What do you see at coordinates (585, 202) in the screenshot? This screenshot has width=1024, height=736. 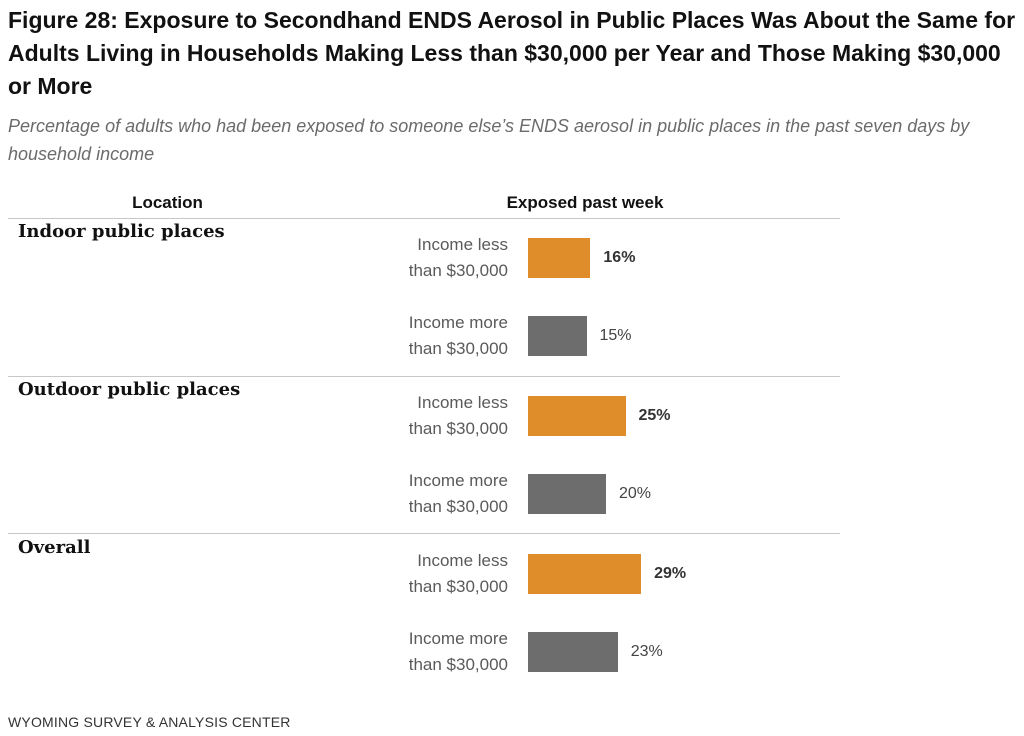 I see `column-header-exposed: Exposed past week` at bounding box center [585, 202].